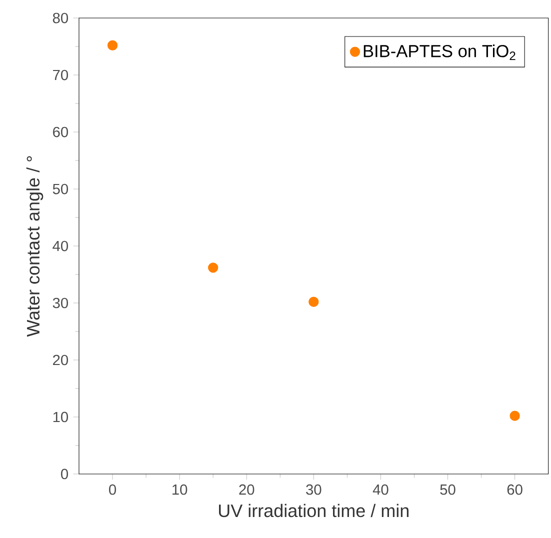  Describe the element at coordinates (514, 489) in the screenshot. I see `x-tick-label: 60` at that location.